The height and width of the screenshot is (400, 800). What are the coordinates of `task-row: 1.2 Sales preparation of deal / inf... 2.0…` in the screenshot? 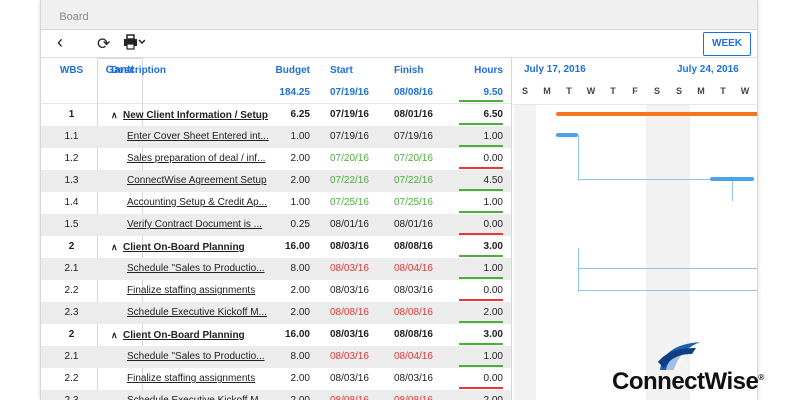 It's located at (276, 159).